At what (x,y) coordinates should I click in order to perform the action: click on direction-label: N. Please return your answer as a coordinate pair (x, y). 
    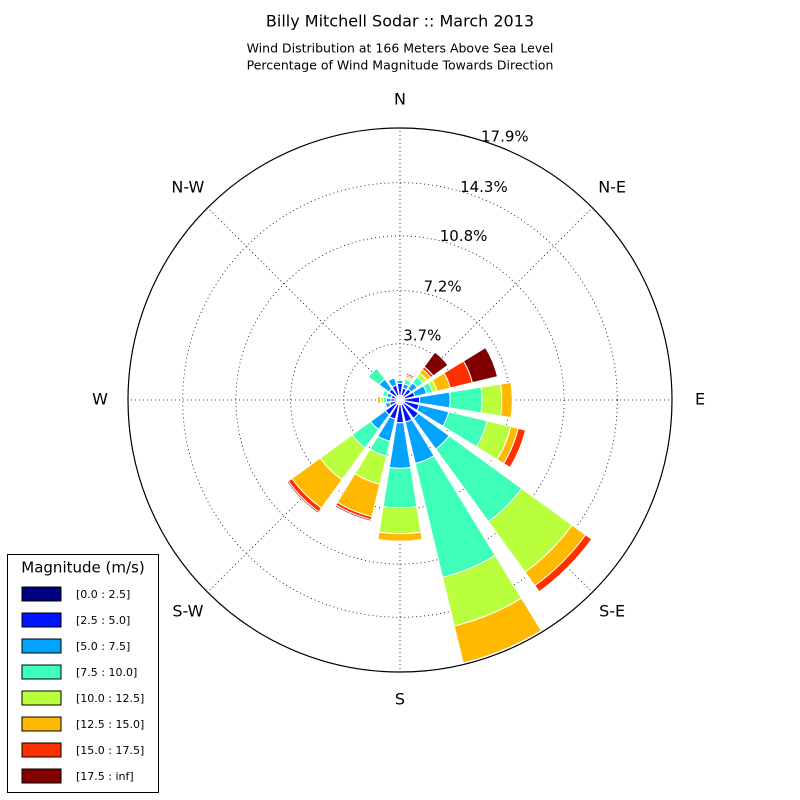
    Looking at the image, I should click on (400, 99).